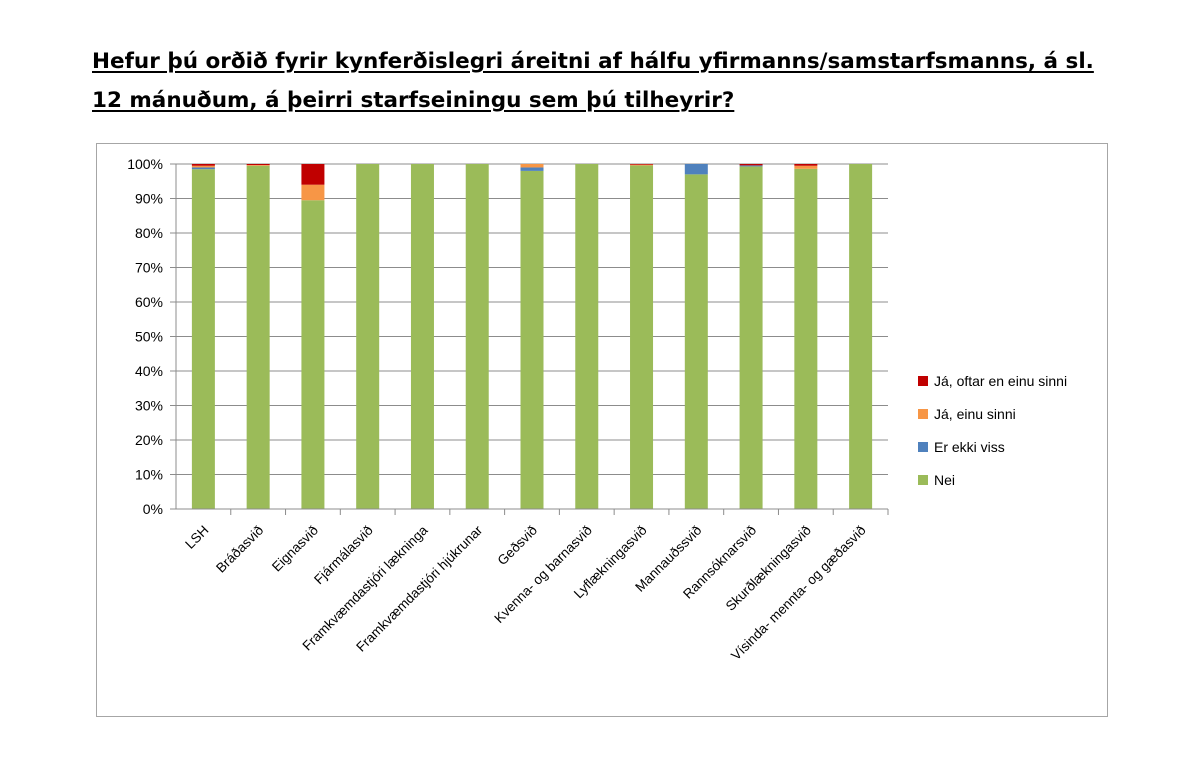  I want to click on y-tick-label: 0%, so click(153, 509).